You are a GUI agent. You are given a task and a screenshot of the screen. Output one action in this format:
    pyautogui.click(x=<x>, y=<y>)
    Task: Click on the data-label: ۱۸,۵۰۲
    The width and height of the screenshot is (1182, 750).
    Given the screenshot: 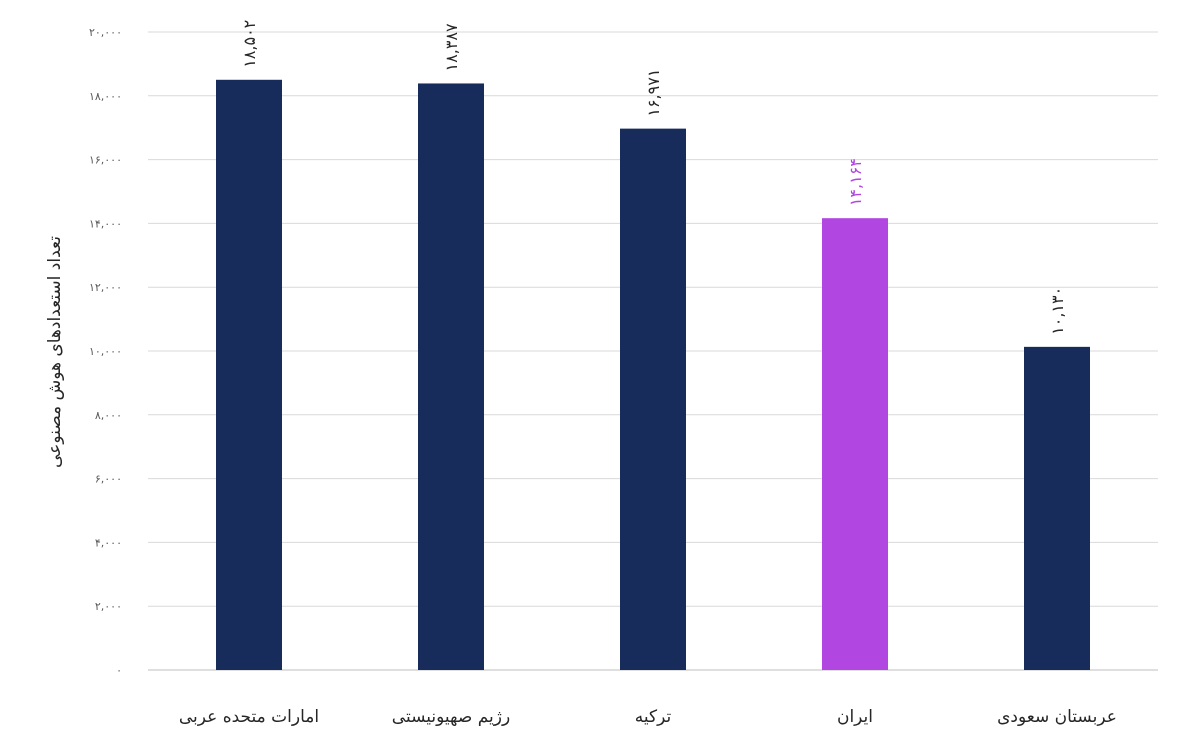 What is the action you would take?
    pyautogui.click(x=249, y=44)
    